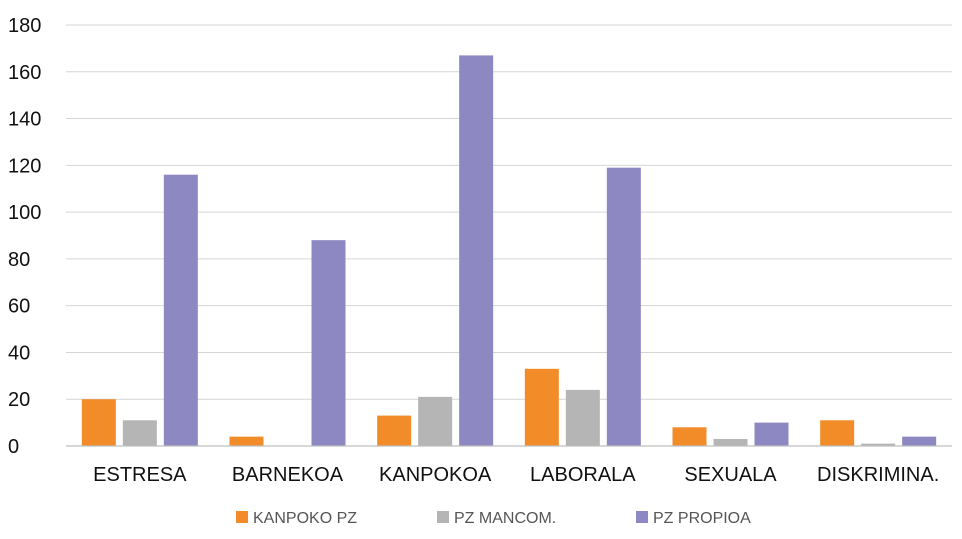  Describe the element at coordinates (288, 475) in the screenshot. I see `x-tick-label: BARNEKOA` at that location.